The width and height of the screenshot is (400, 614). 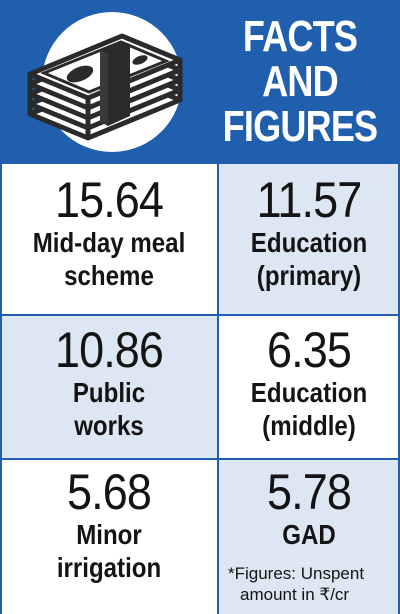 What do you see at coordinates (309, 584) in the screenshot?
I see `footnote: *Figures: Unspent amount in ₹/cr` at bounding box center [309, 584].